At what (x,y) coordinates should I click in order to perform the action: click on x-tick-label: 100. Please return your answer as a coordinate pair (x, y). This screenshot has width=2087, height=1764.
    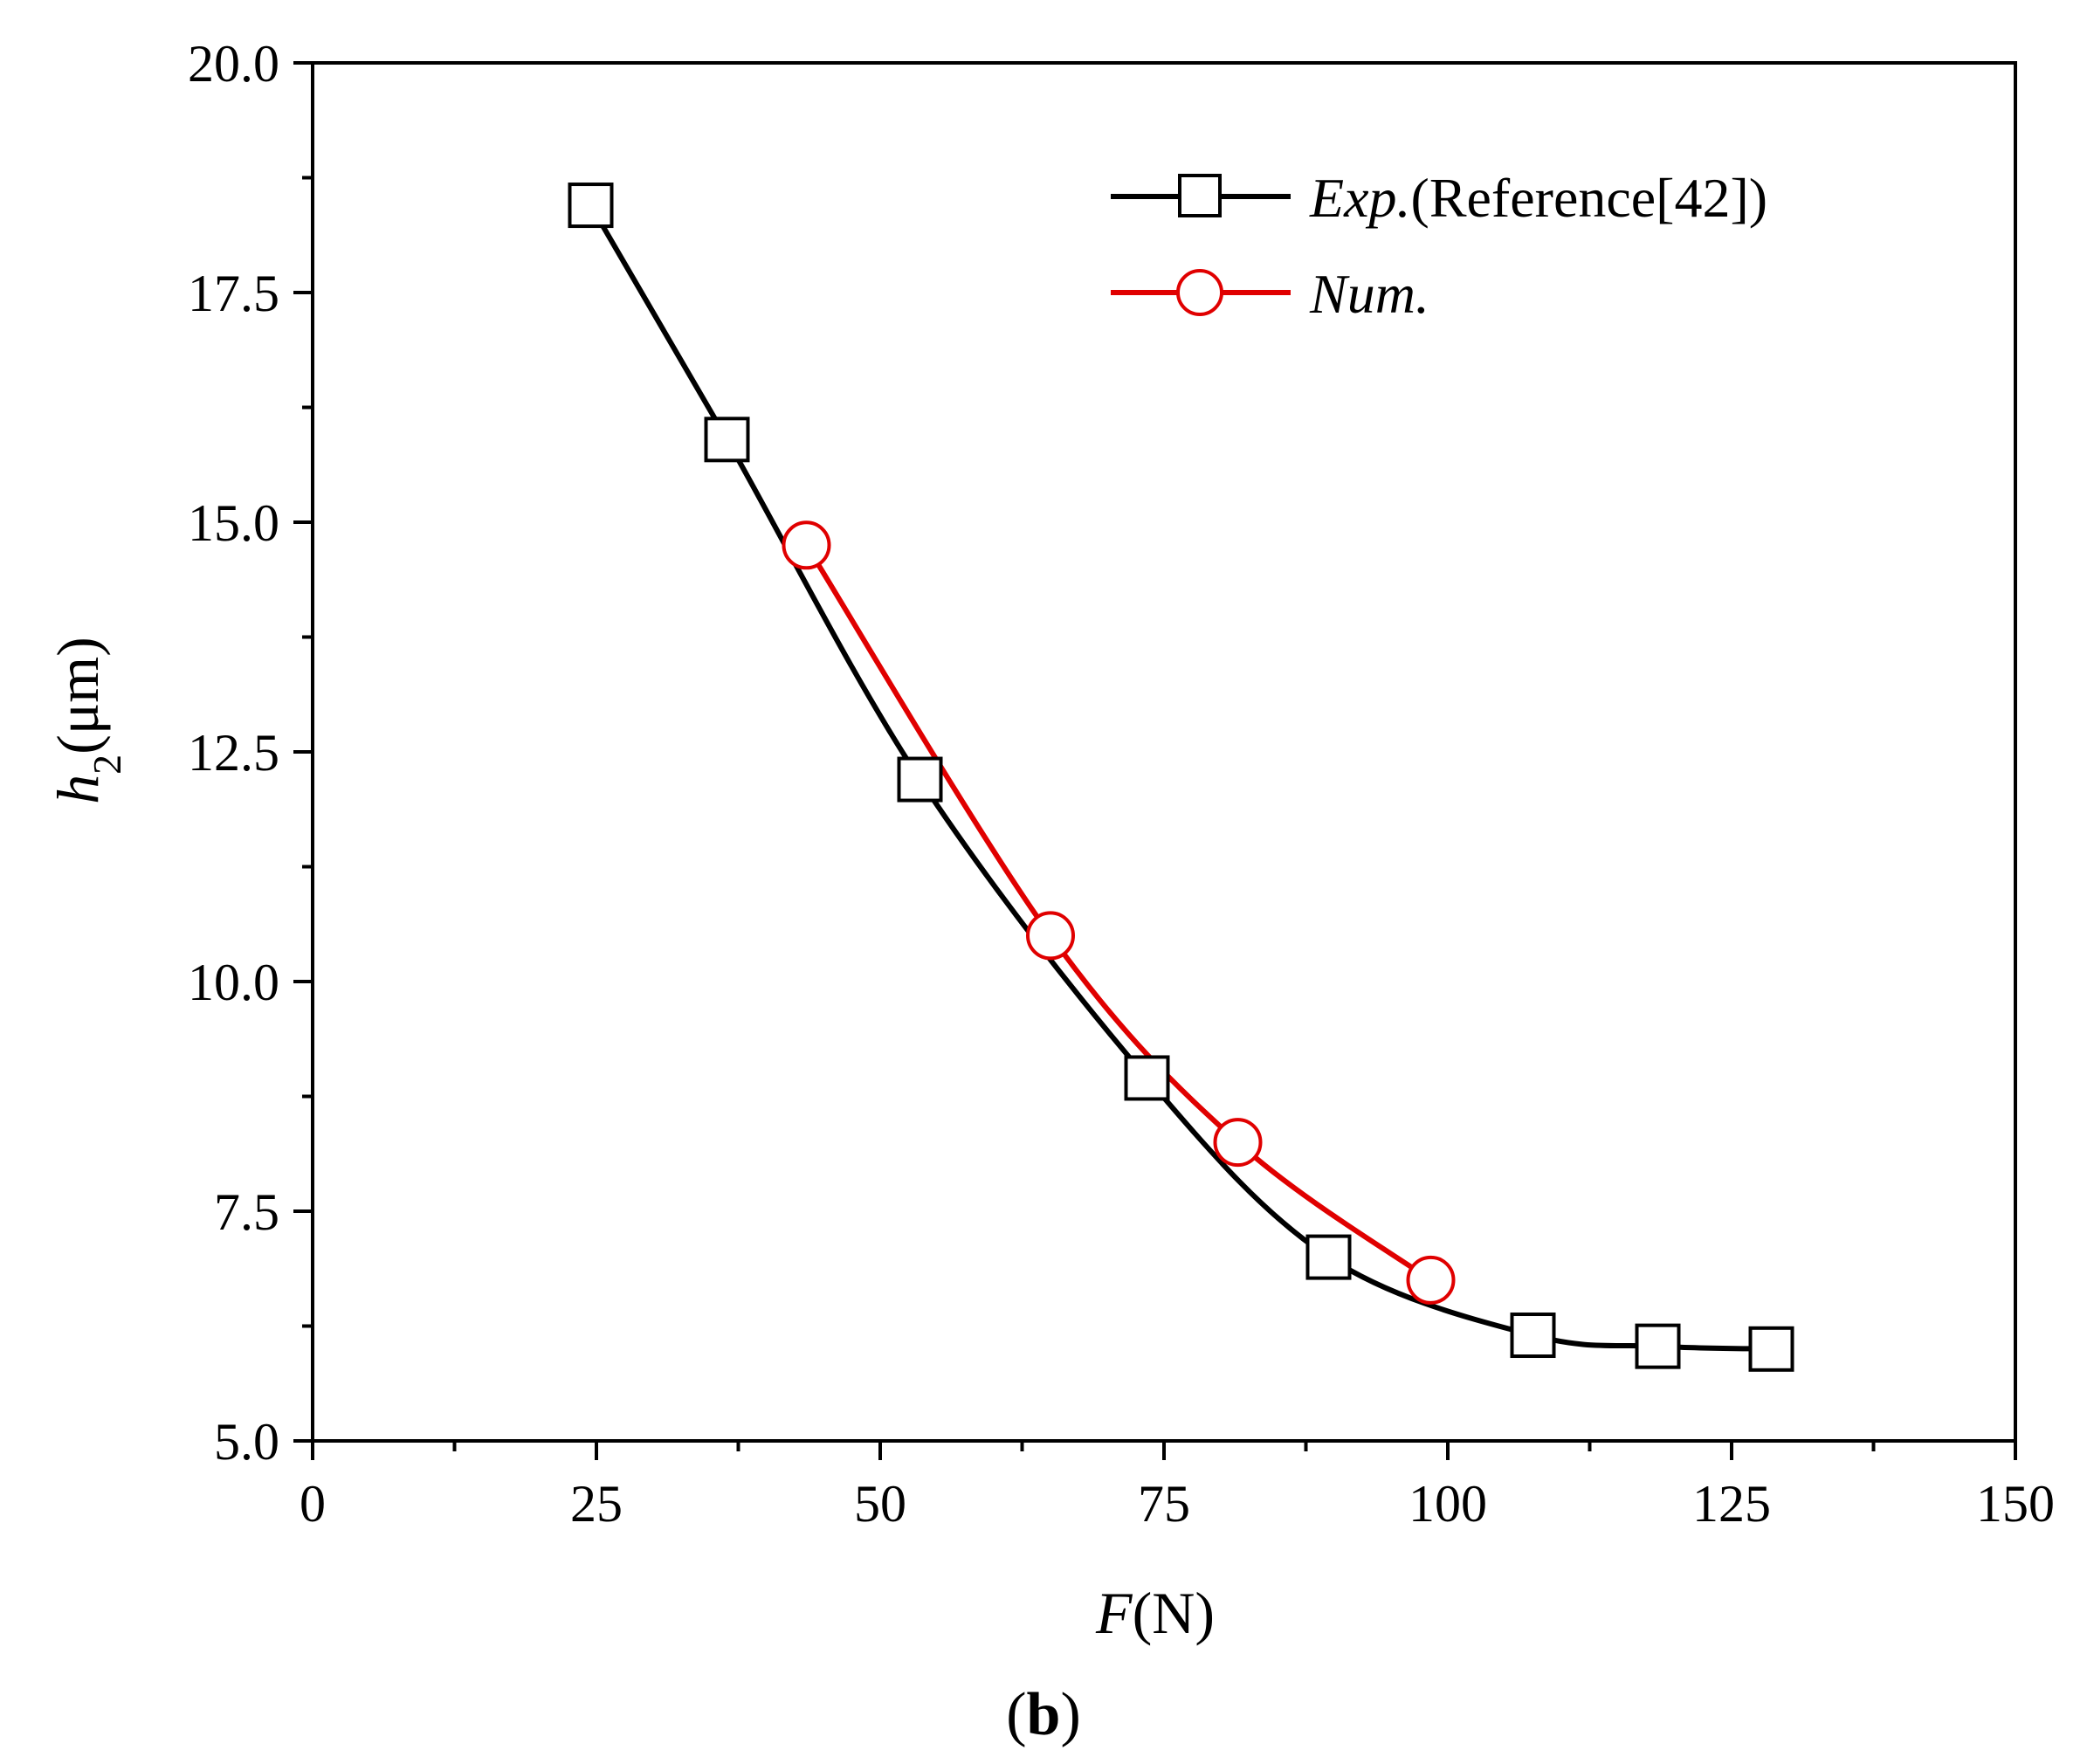
    Looking at the image, I should click on (1448, 1504).